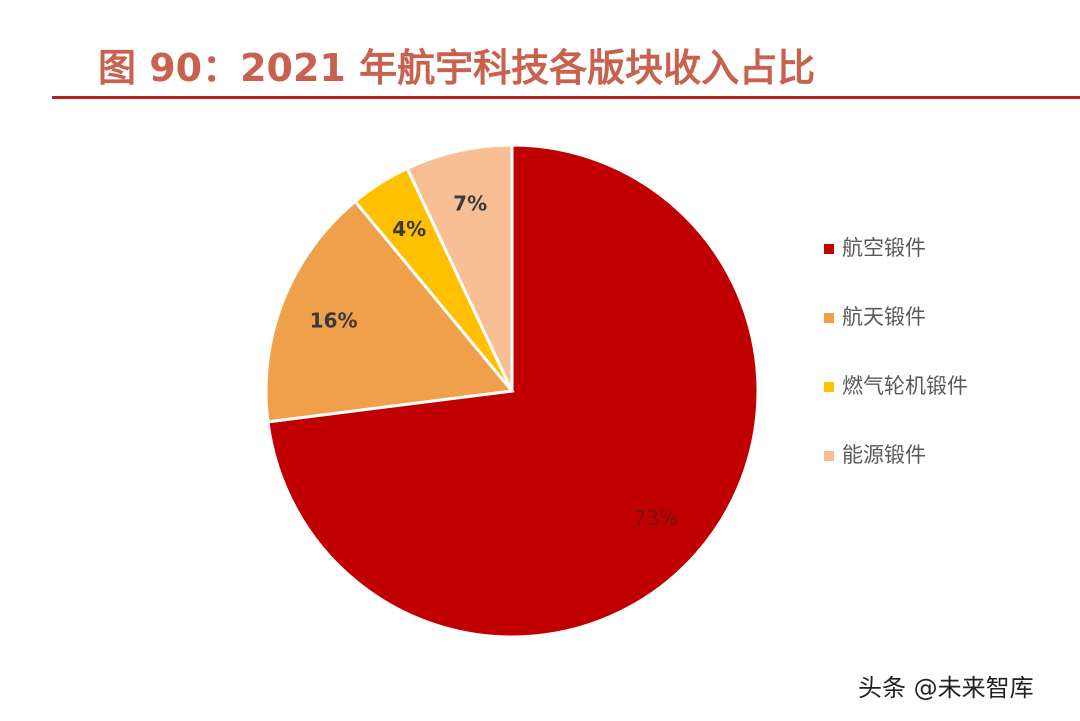 This screenshot has height=721, width=1080. What do you see at coordinates (470, 204) in the screenshot?
I see `pie-data-label-4: 7%` at bounding box center [470, 204].